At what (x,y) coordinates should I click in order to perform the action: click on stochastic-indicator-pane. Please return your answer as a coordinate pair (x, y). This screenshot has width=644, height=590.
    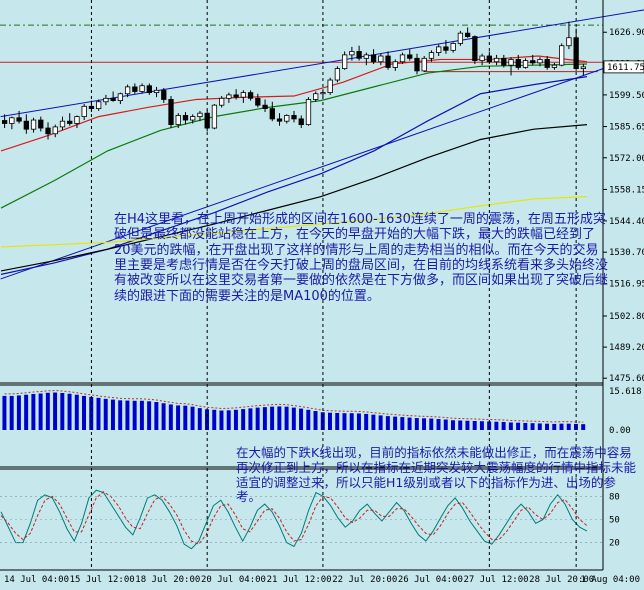
    Looking at the image, I should click on (301, 519).